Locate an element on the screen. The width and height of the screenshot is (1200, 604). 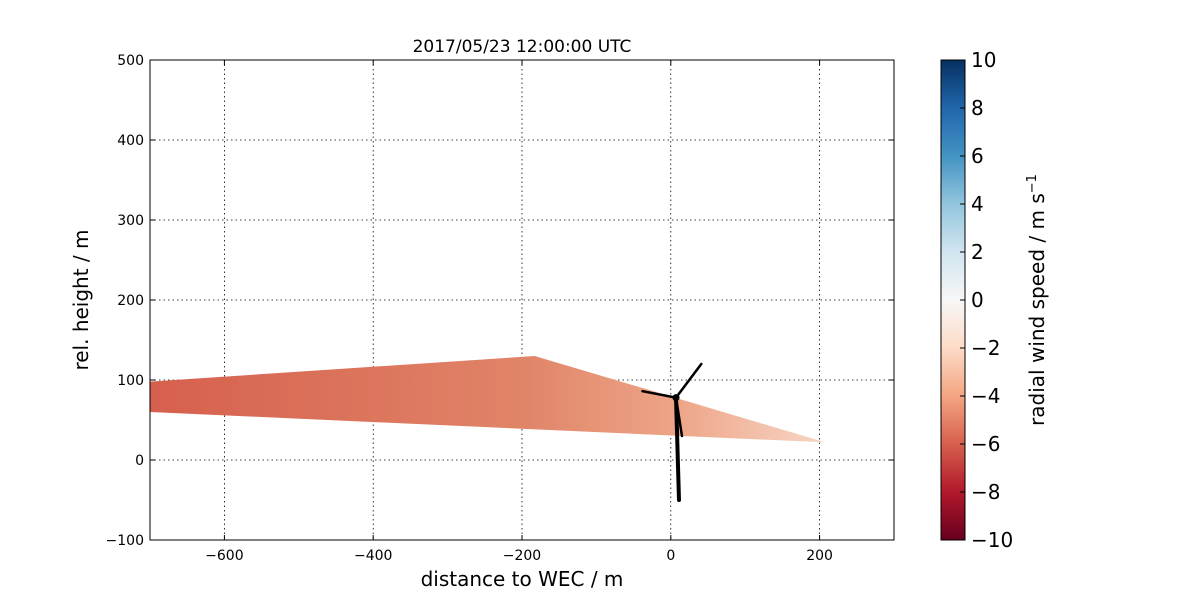
colorbar-tick-label: 6 is located at coordinates (977, 156).